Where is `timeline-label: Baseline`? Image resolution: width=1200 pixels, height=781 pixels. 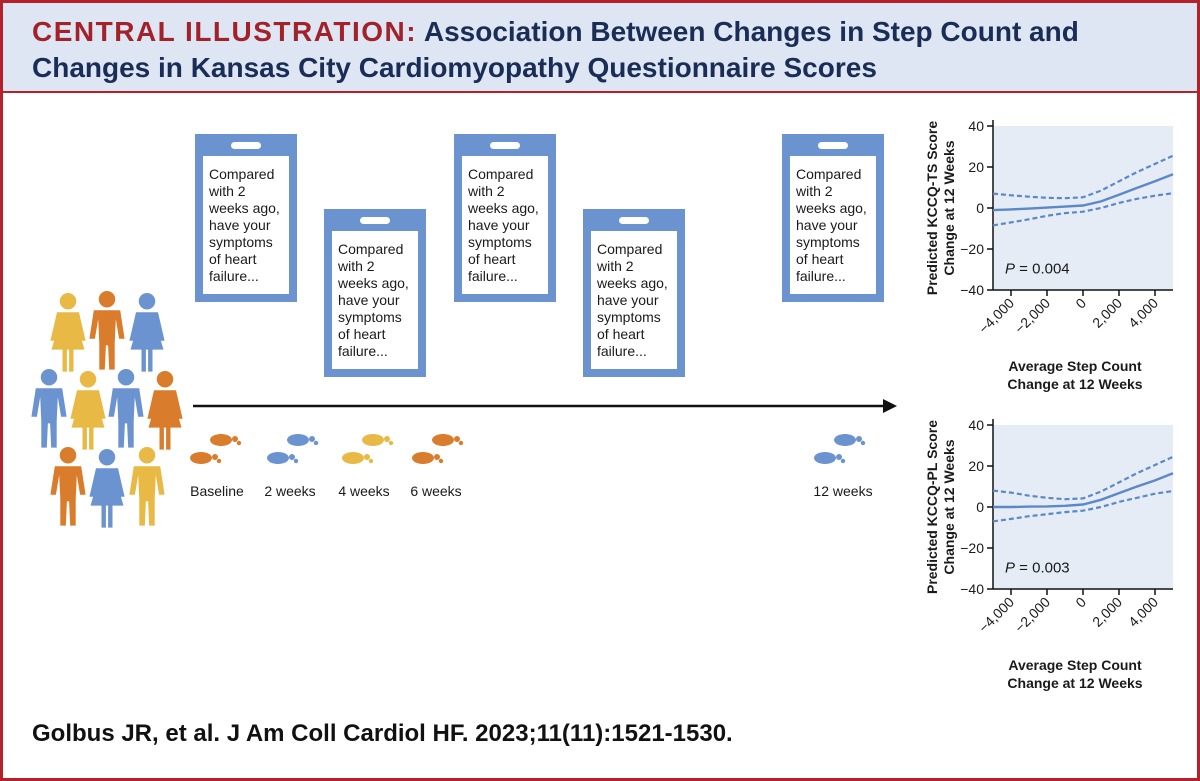 timeline-label: Baseline is located at coordinates (217, 491).